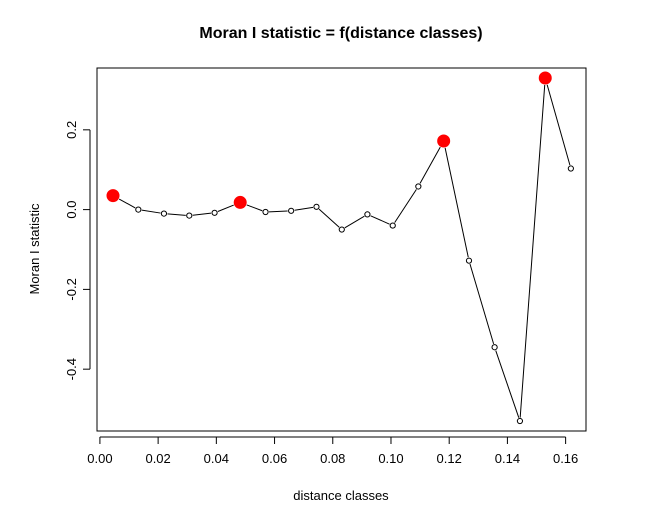 Image resolution: width=663 pixels, height=529 pixels. I want to click on y-tick-label: 0.2, so click(71, 130).